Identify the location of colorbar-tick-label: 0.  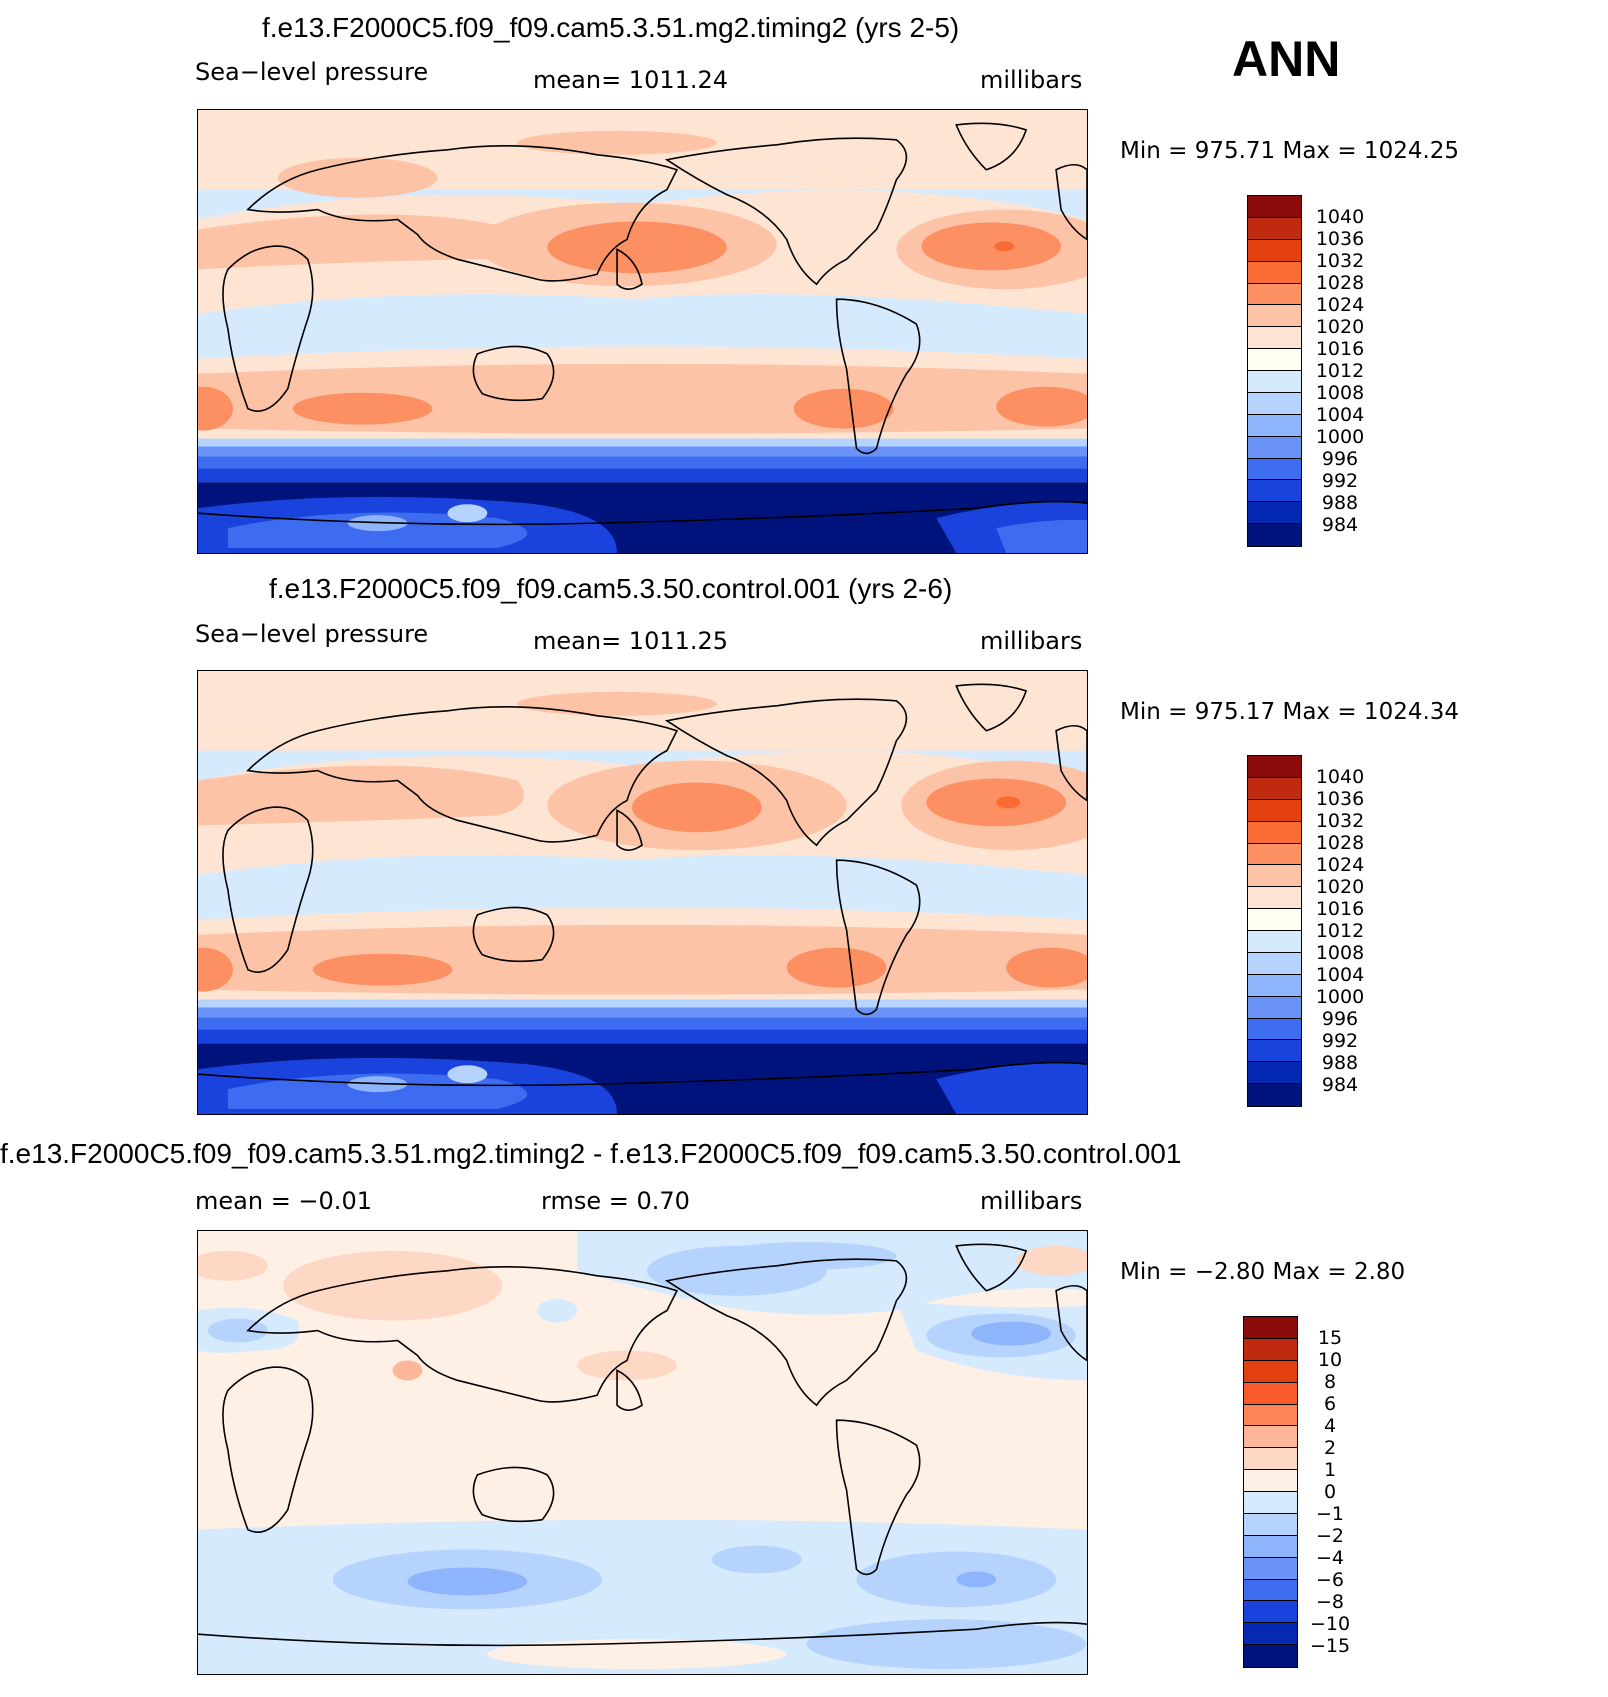
(1330, 1492).